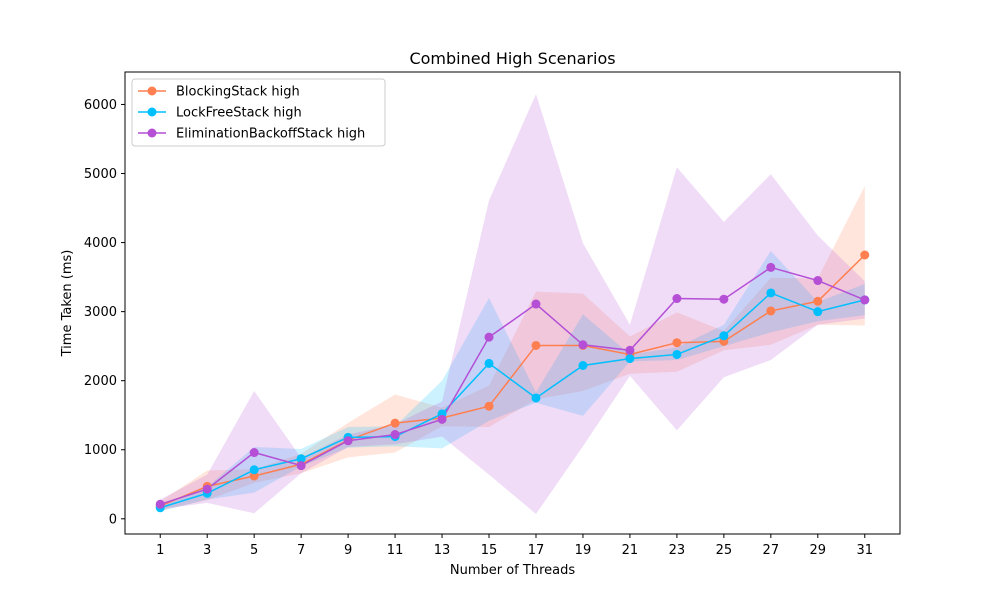  Describe the element at coordinates (583, 550) in the screenshot. I see `x-tick-label: 19` at that location.